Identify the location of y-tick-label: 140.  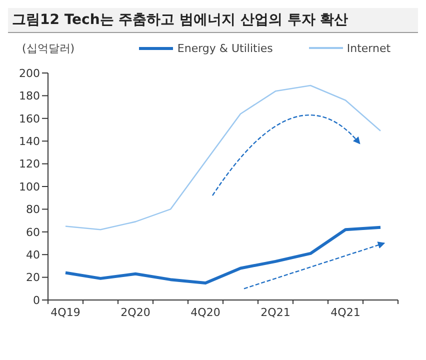
(29, 141).